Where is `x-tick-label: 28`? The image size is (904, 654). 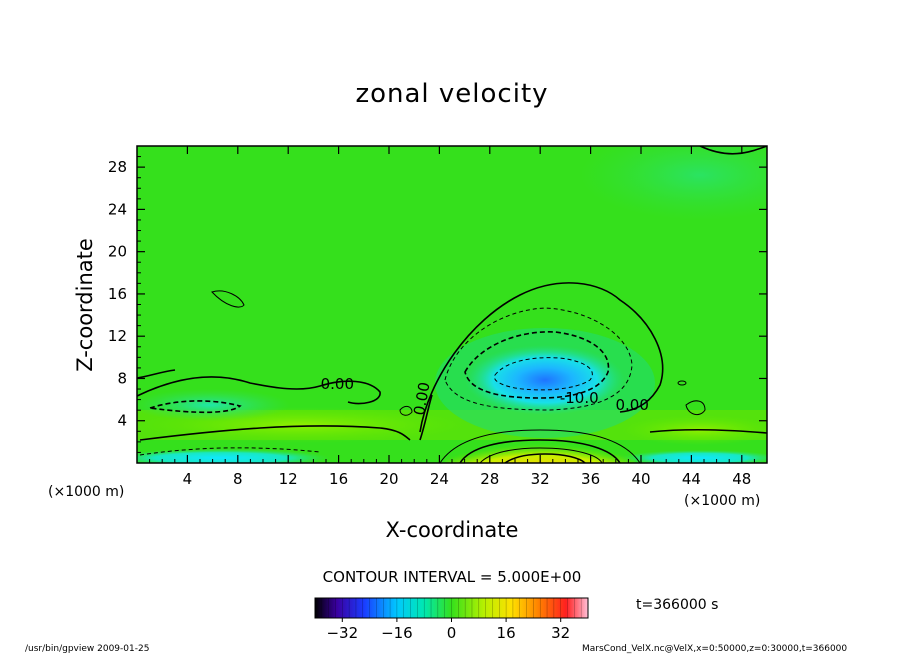
x-tick-label: 28 is located at coordinates (489, 479).